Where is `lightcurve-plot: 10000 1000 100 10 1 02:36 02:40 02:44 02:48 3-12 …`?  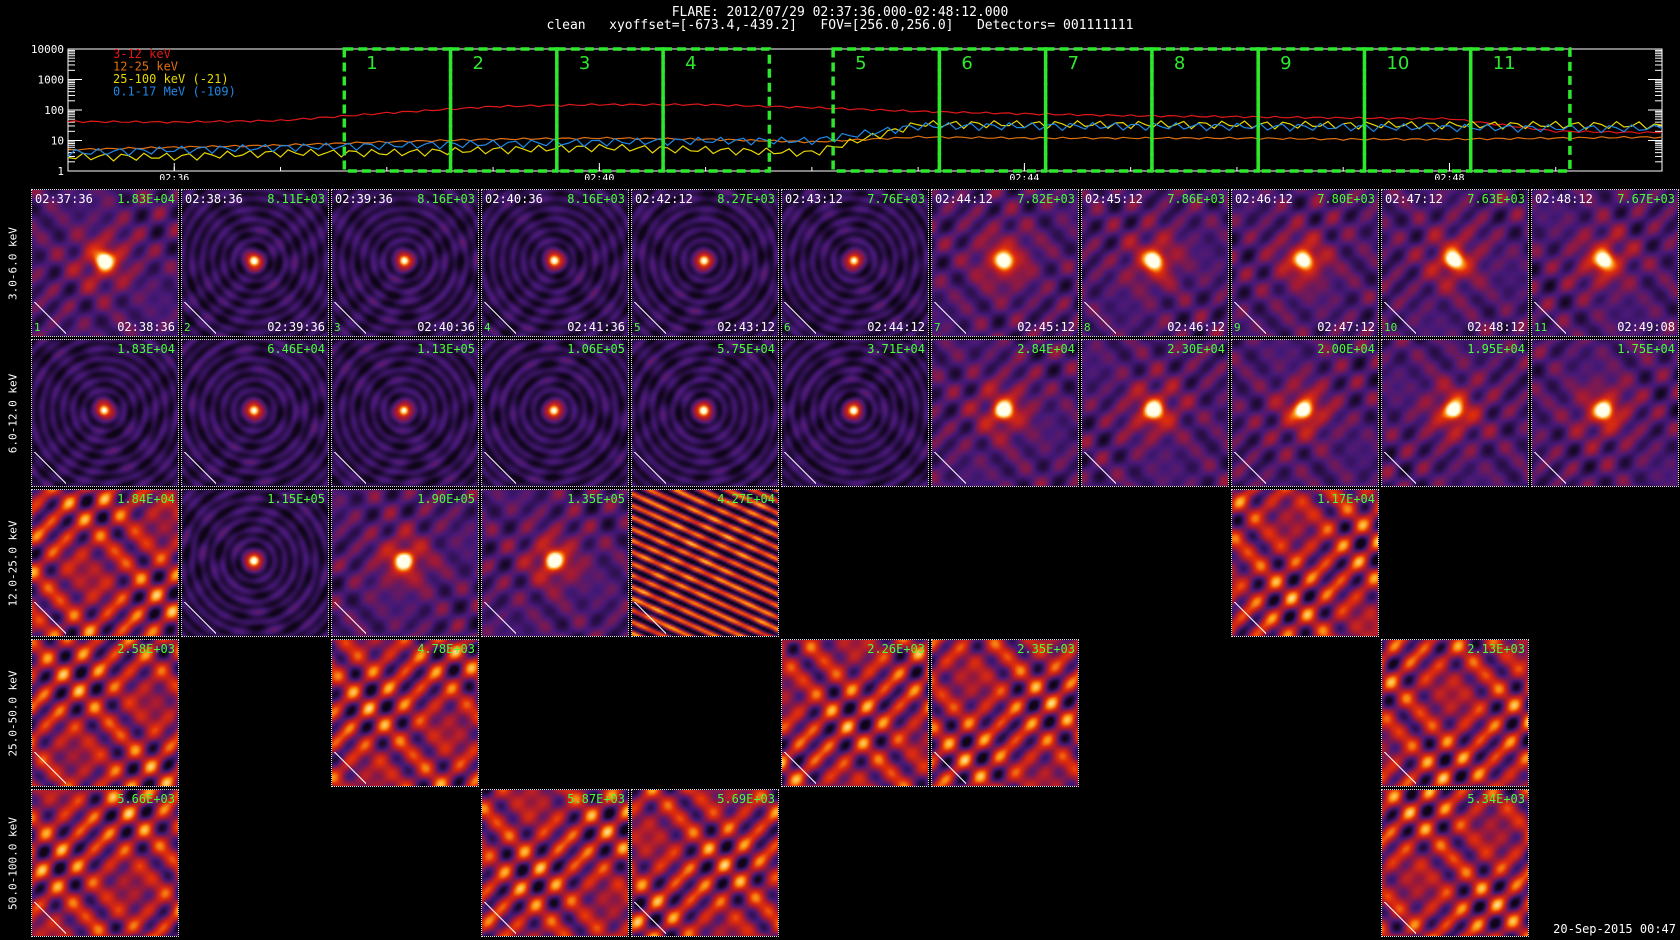
lightcurve-plot: 10000 1000 100 10 1 02:36 02:40 02:44 02:48 3-12 … is located at coordinates (847, 111).